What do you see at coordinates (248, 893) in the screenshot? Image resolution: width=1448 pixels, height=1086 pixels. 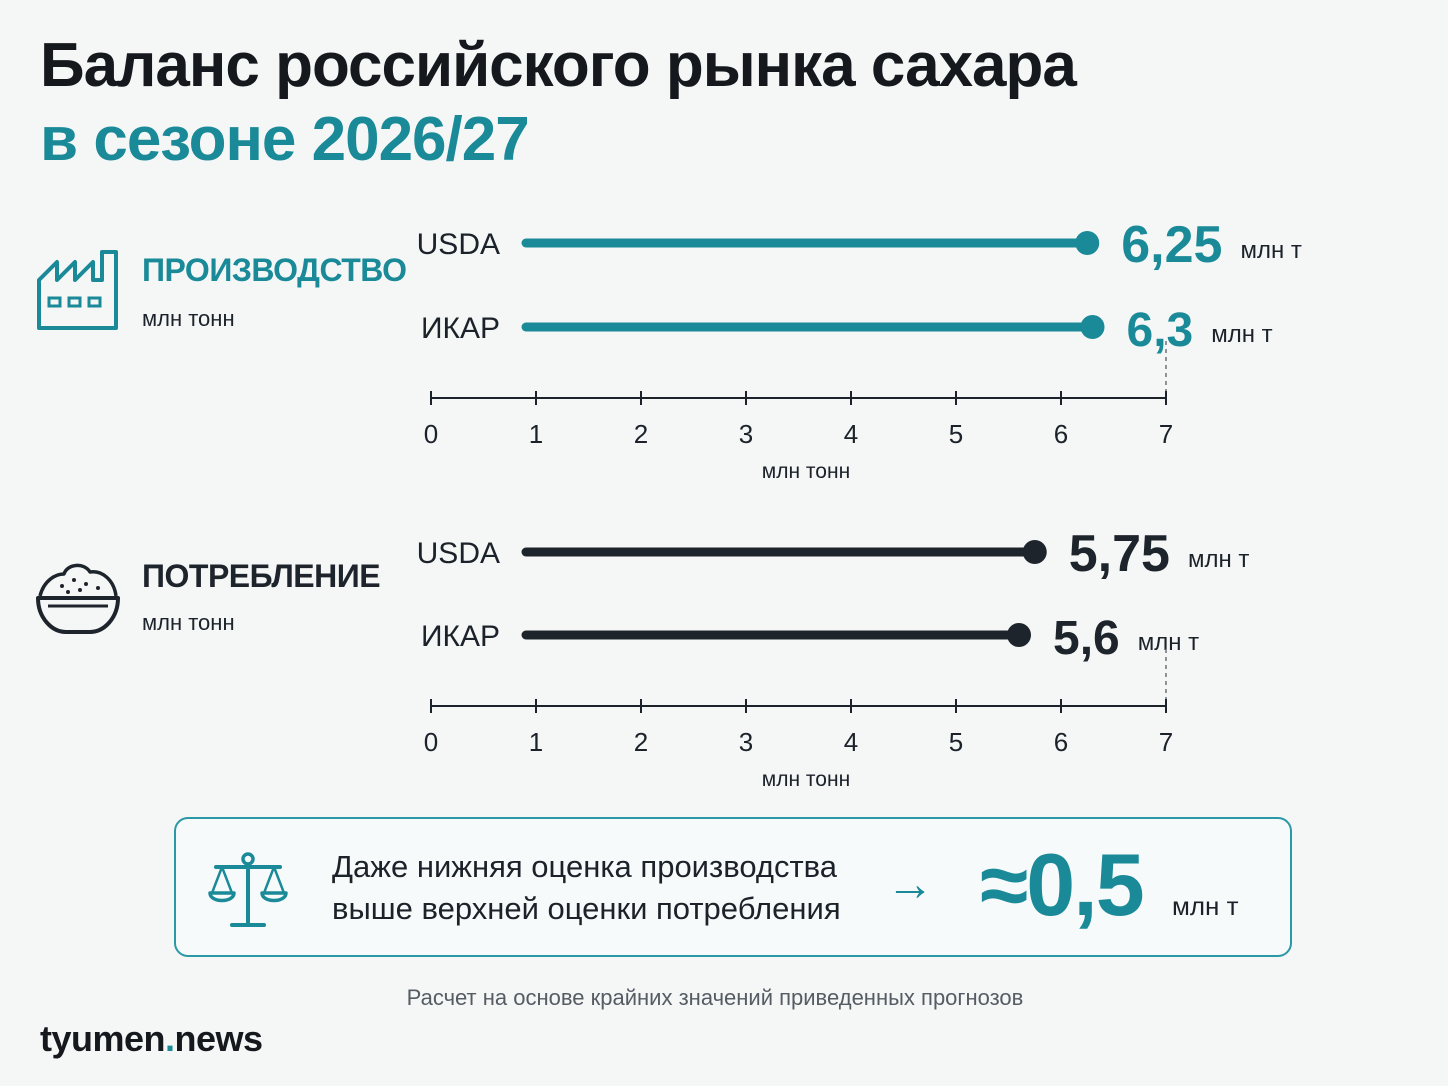 I see `scales-icon` at bounding box center [248, 893].